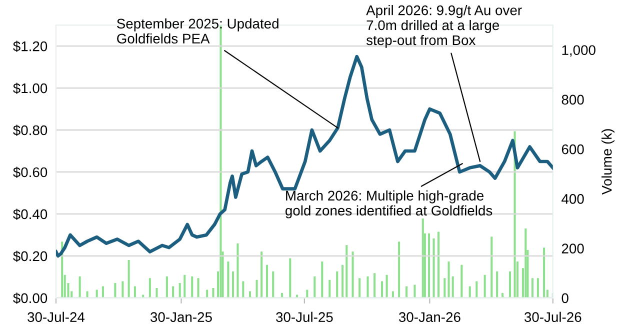 The image size is (629, 334). Describe the element at coordinates (197, 31) in the screenshot. I see `annotation: September 2025: Updated Goldfields PEA` at that location.